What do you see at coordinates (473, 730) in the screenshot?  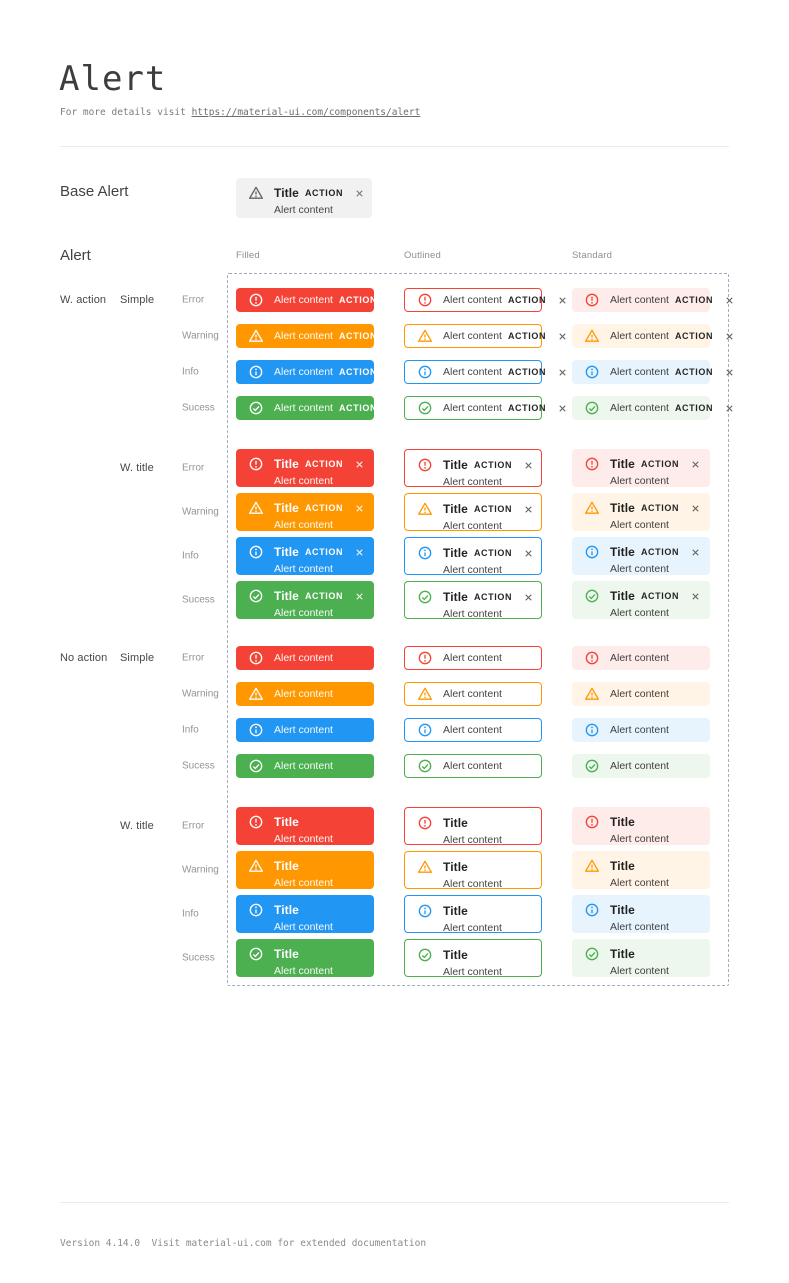 I see `alert-outlined-info: Alert content` at bounding box center [473, 730].